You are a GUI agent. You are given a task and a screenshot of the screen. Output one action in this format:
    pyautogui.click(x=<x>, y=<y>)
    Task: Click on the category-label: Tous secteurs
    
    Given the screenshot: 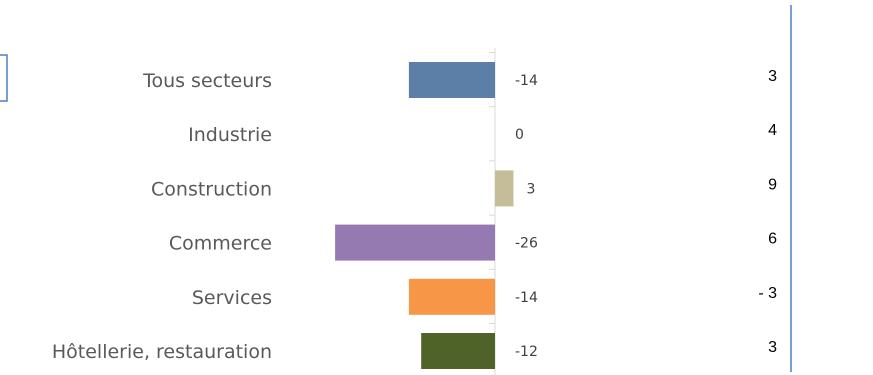 What is the action you would take?
    pyautogui.click(x=207, y=81)
    